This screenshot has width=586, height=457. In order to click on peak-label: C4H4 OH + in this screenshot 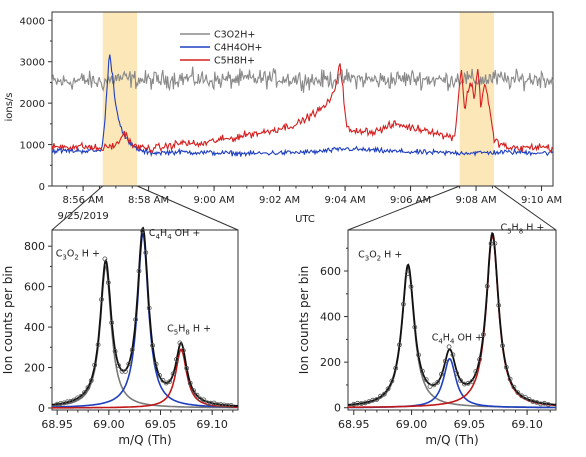, I will do `click(174, 234)`.